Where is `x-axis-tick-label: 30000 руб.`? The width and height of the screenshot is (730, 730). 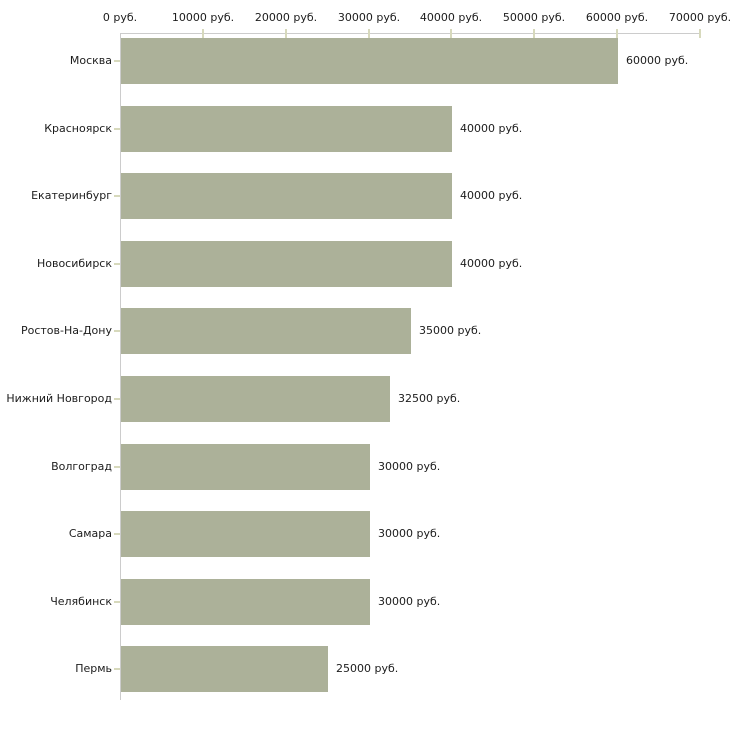 x-axis-tick-label: 30000 руб. is located at coordinates (369, 17).